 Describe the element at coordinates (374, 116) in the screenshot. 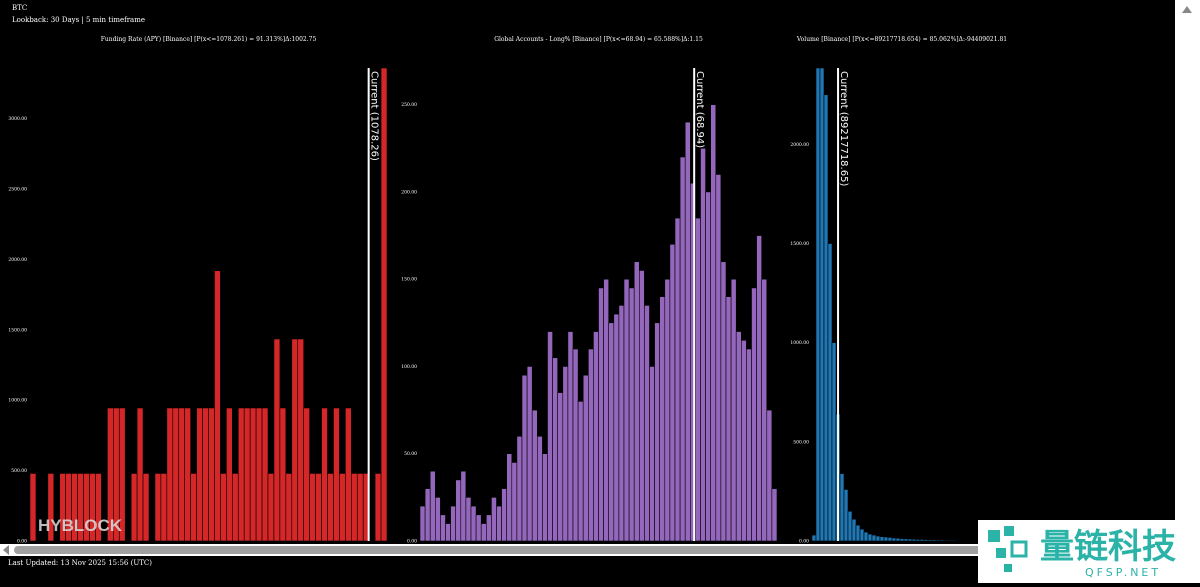

I see `current-label: Current (1078.26)` at that location.